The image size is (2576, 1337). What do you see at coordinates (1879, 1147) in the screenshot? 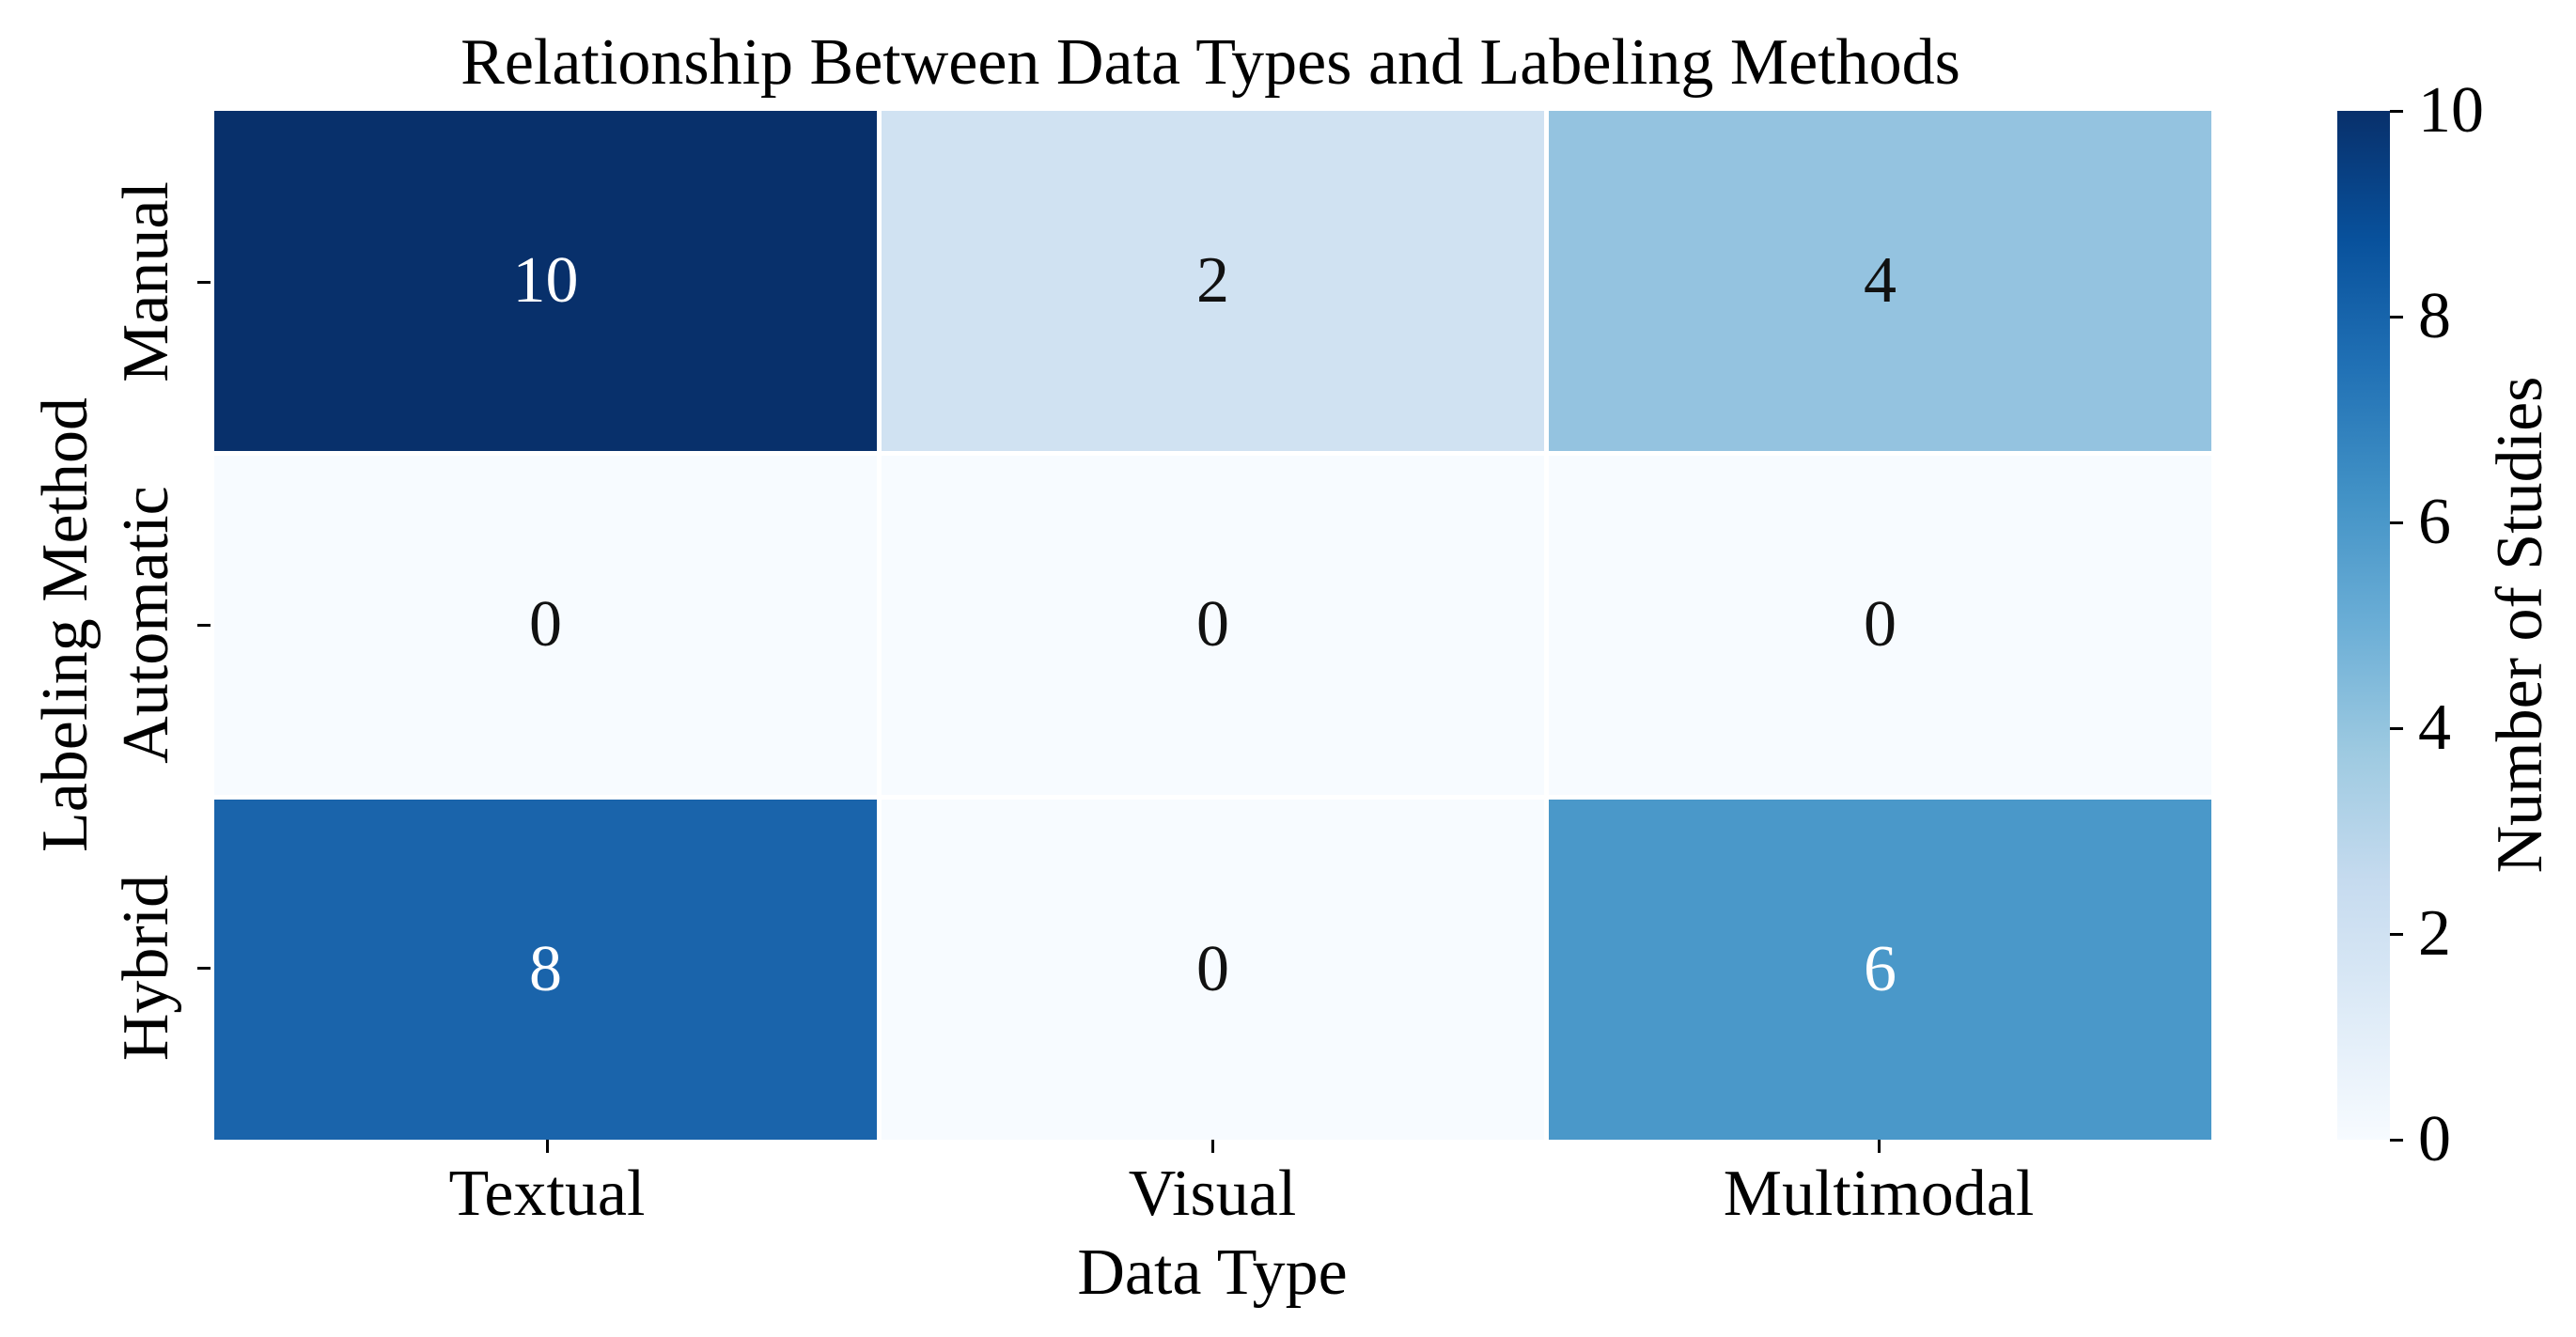
I see `x-tick-mark-multimodal` at bounding box center [1879, 1147].